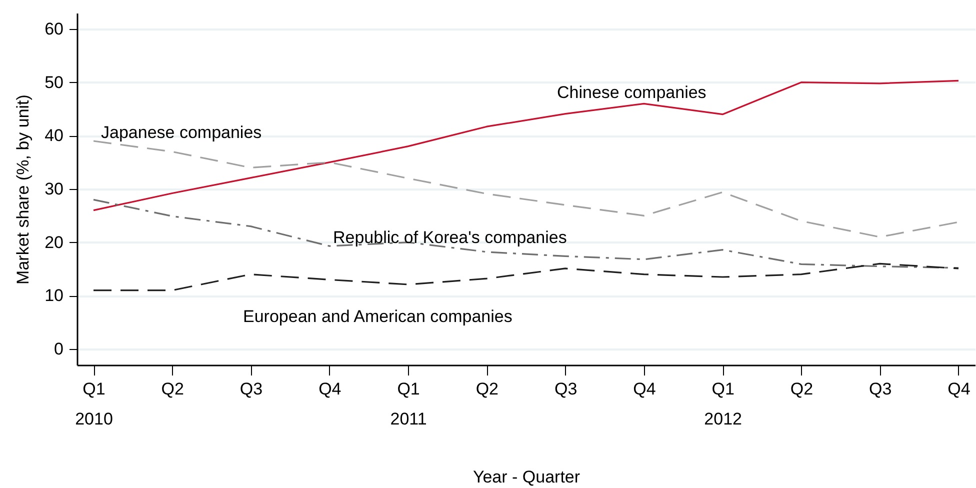  I want to click on y-tick-label: 10, so click(54, 296).